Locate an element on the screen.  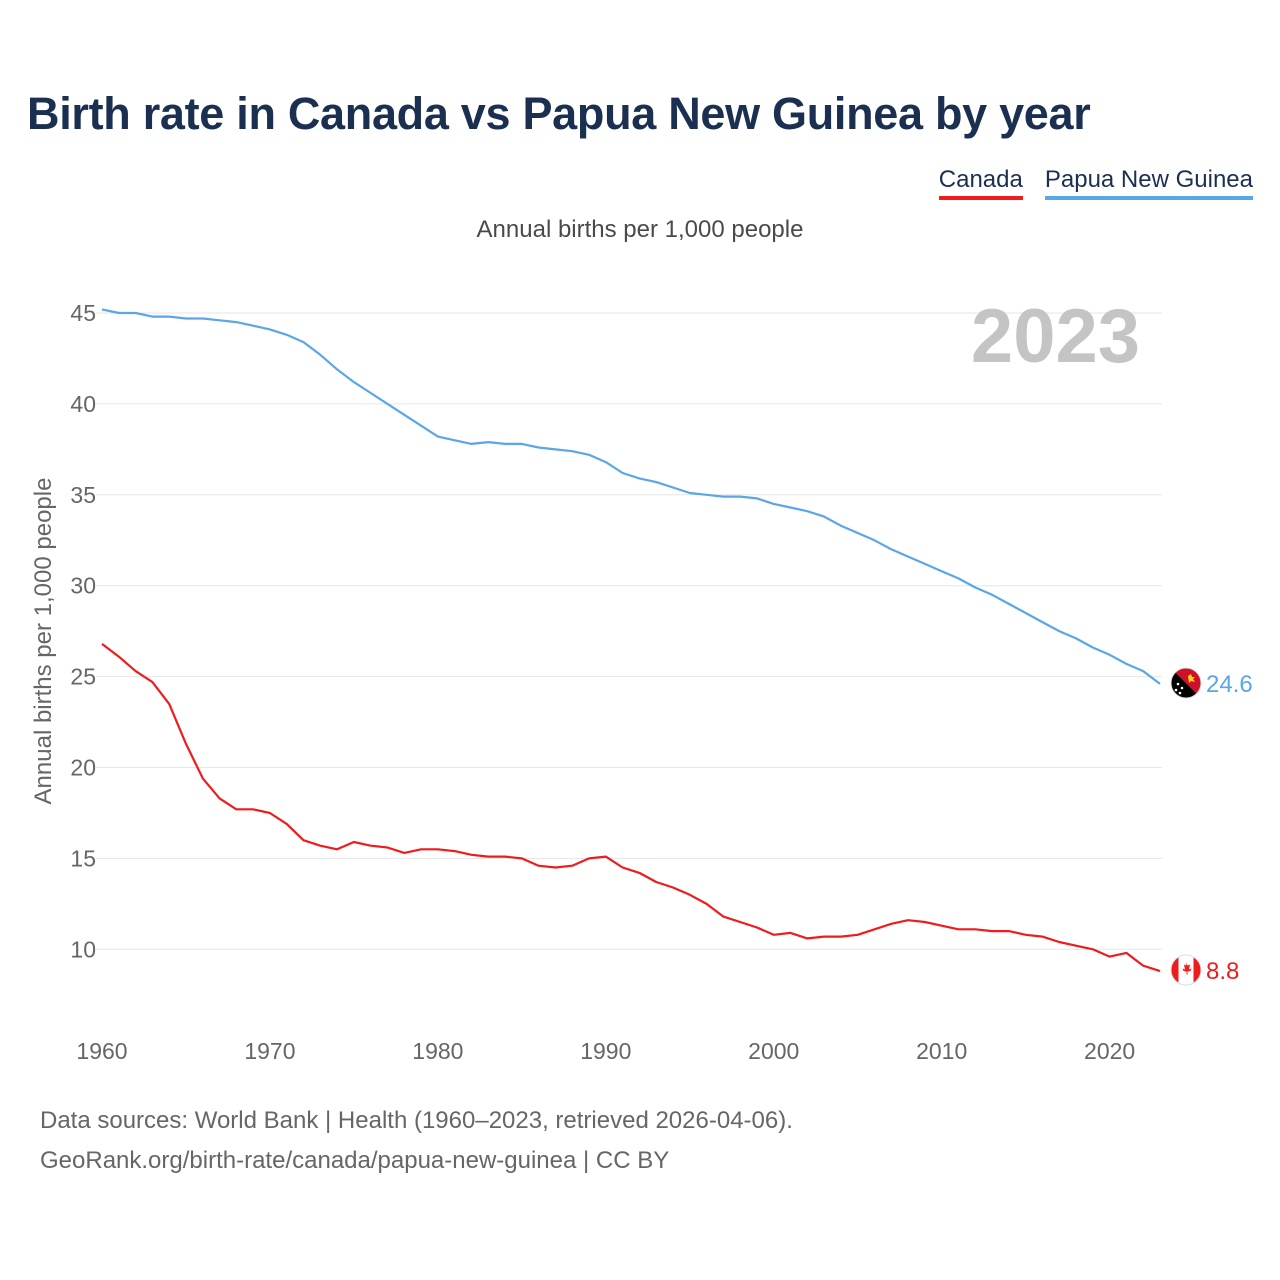
year-watermark: 2023 is located at coordinates (1055, 336).